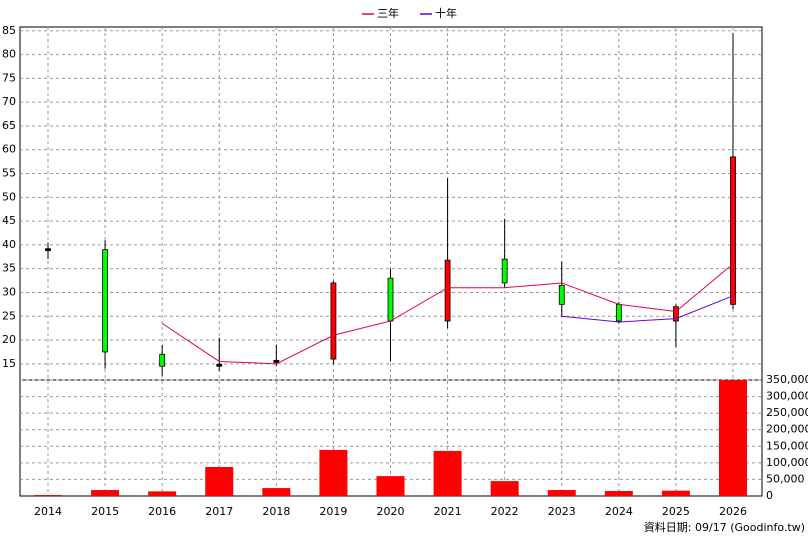  What do you see at coordinates (9, 244) in the screenshot?
I see `y-tick-label: 40` at bounding box center [9, 244].